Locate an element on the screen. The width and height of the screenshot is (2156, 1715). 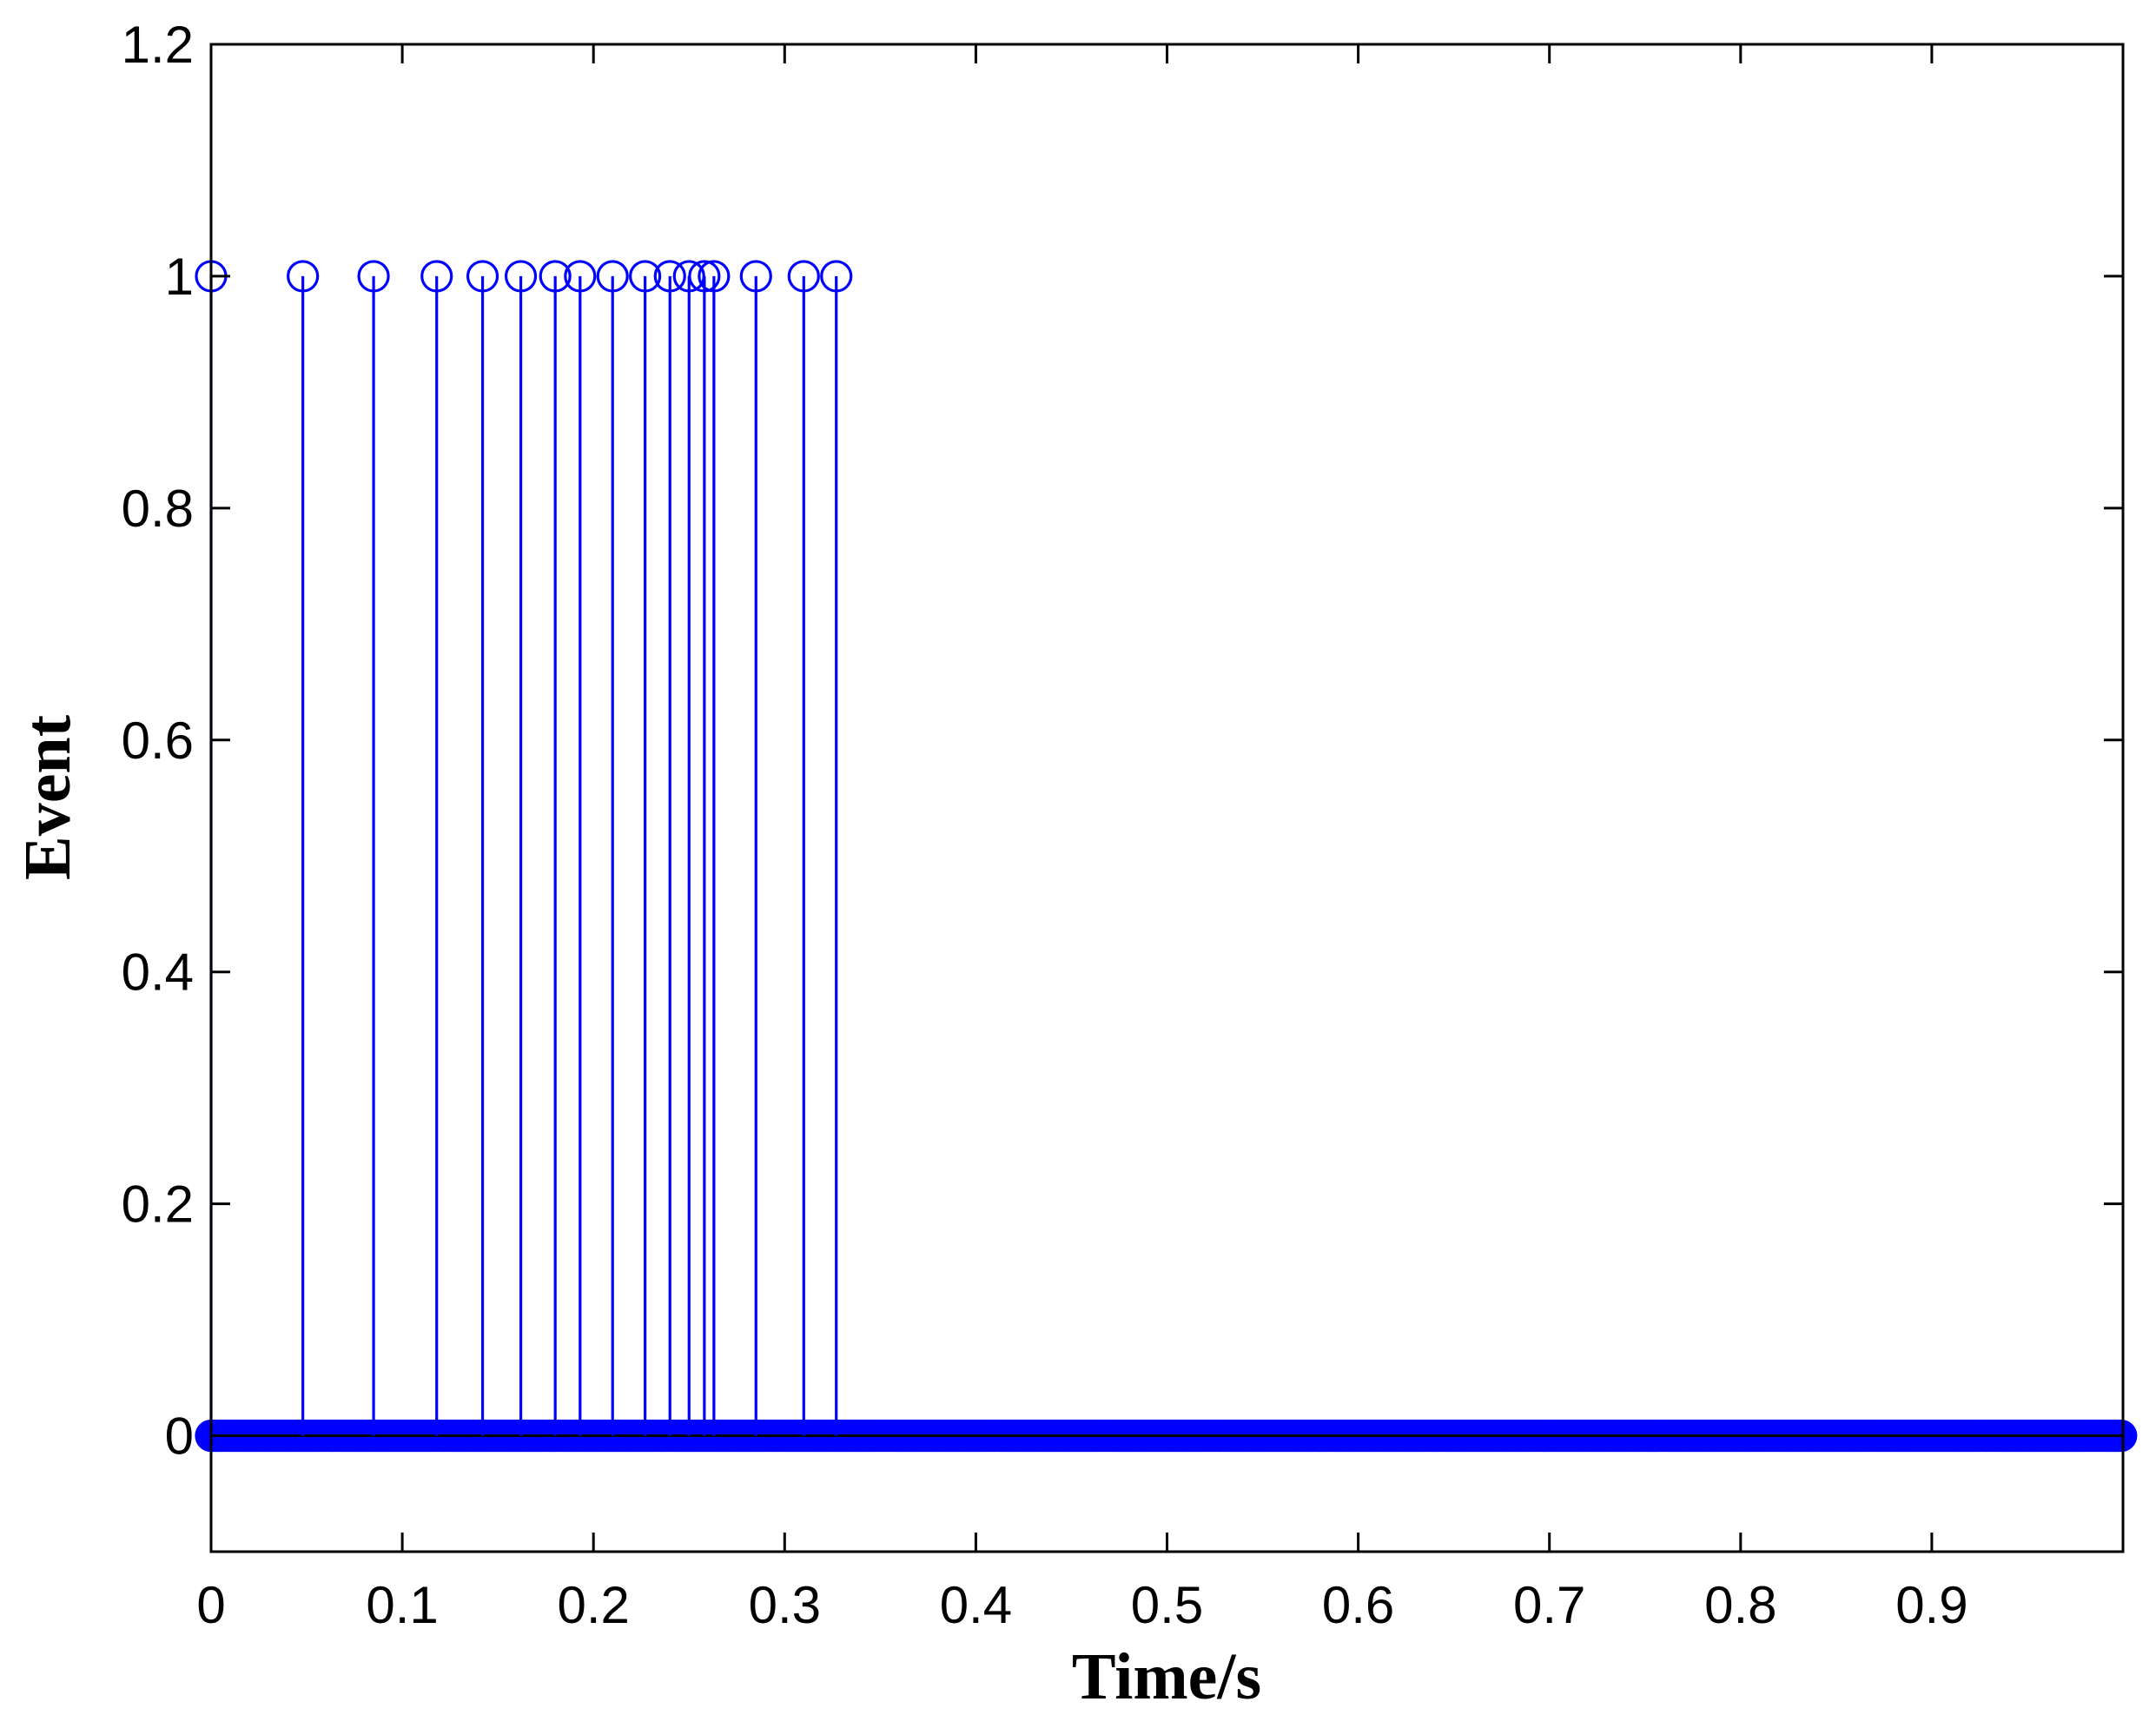
y-tick-label: 0 is located at coordinates (179, 1436).